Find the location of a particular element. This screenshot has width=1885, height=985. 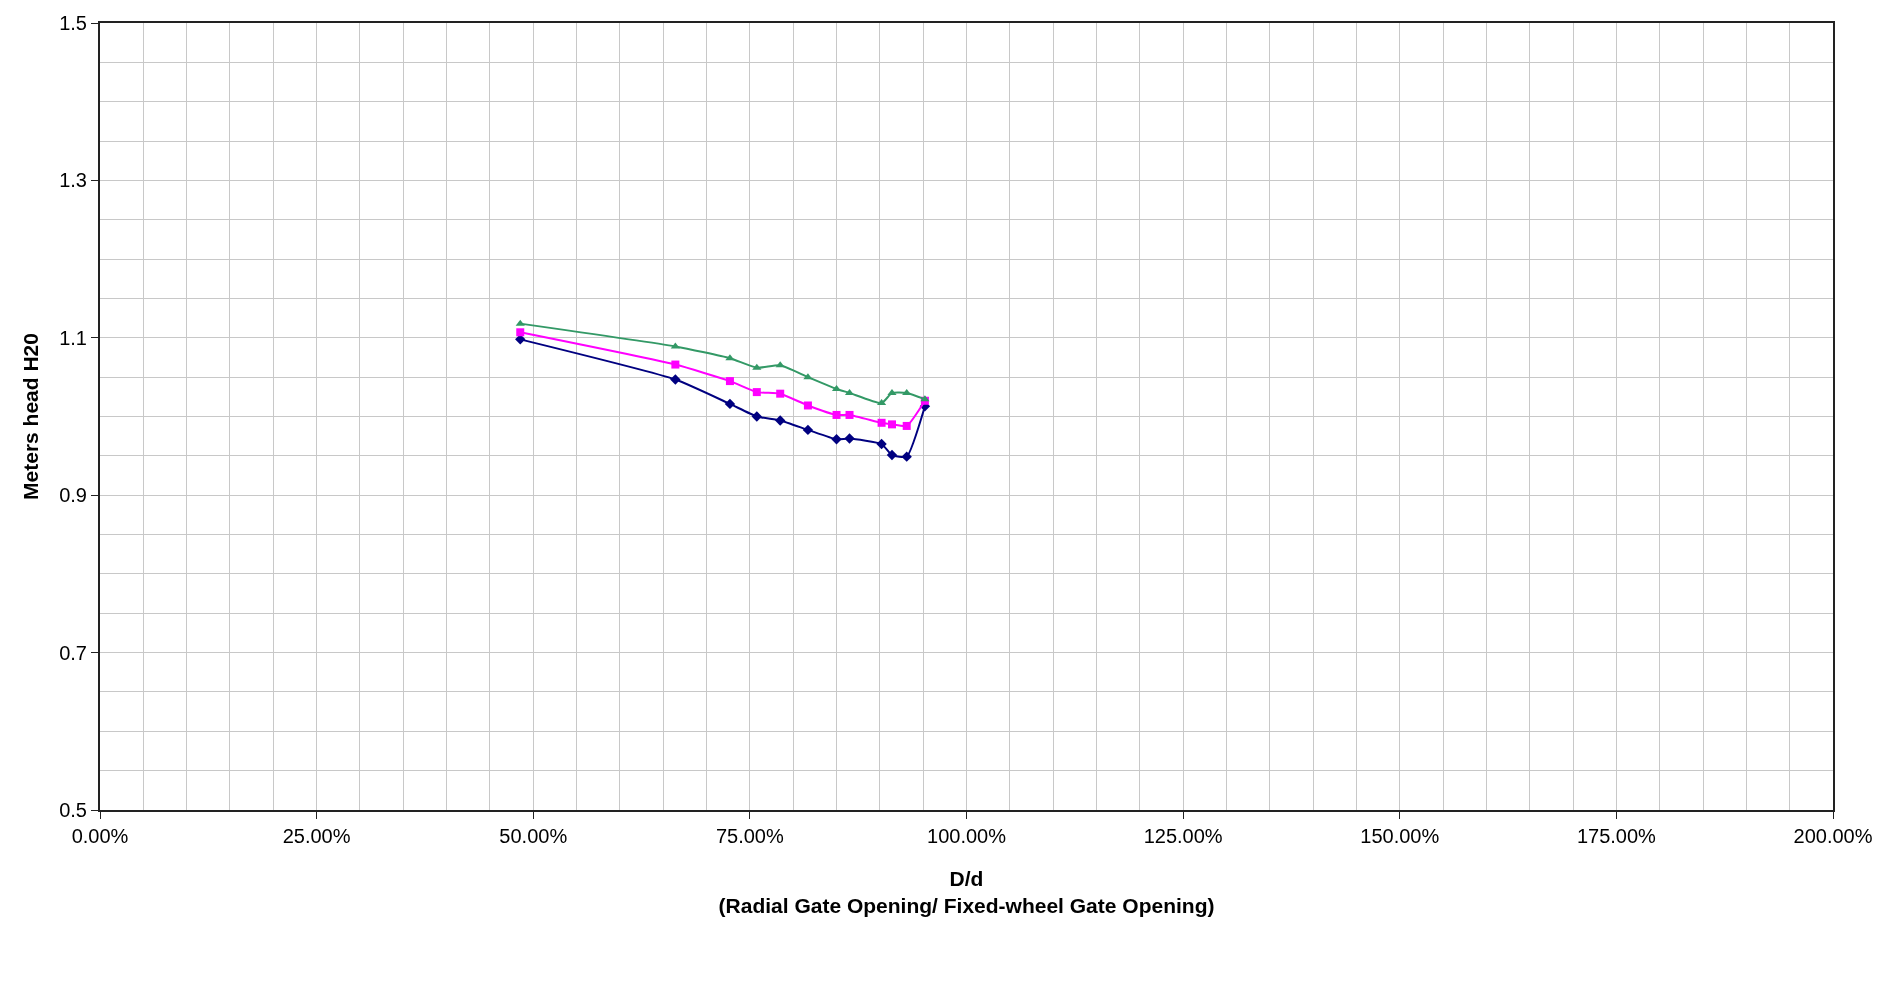

x-tick-label: 200.00% is located at coordinates (1833, 836).